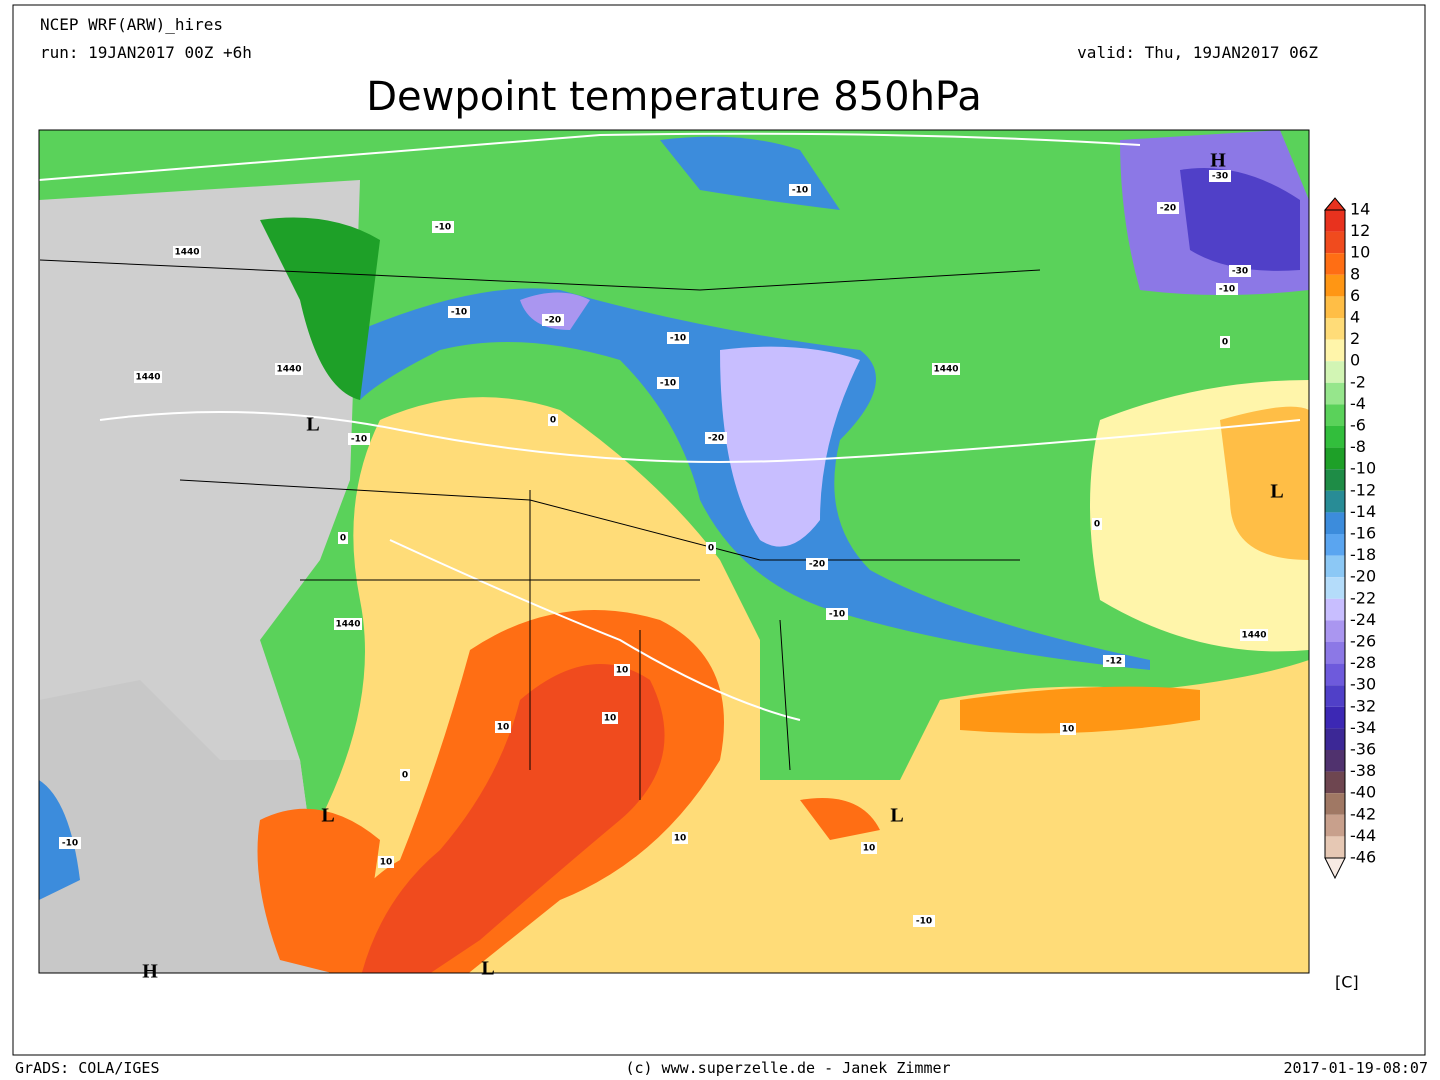 Image resolution: width=1440 pixels, height=1080 pixels. Describe the element at coordinates (1363, 835) in the screenshot. I see `colorbar-label: -44` at that location.